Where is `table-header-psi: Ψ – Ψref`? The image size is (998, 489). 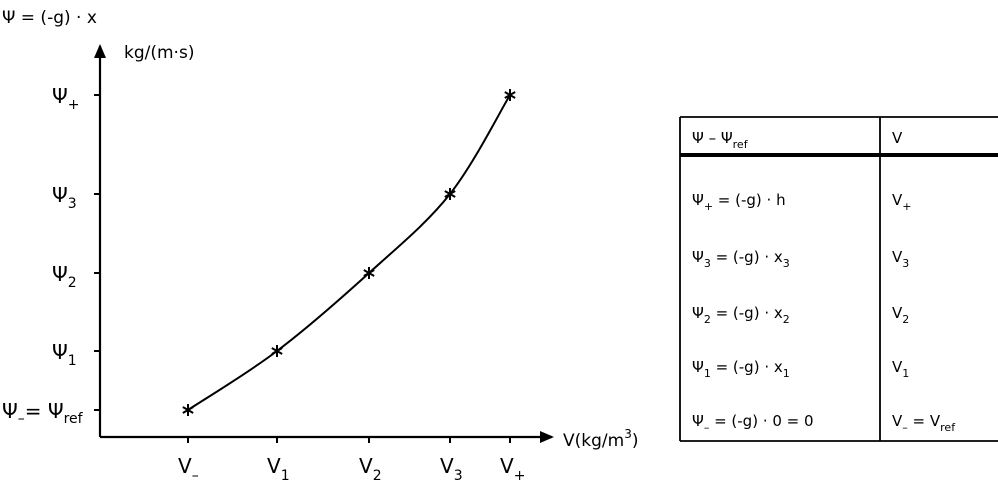
table-header-psi: Ψ – Ψref is located at coordinates (720, 140).